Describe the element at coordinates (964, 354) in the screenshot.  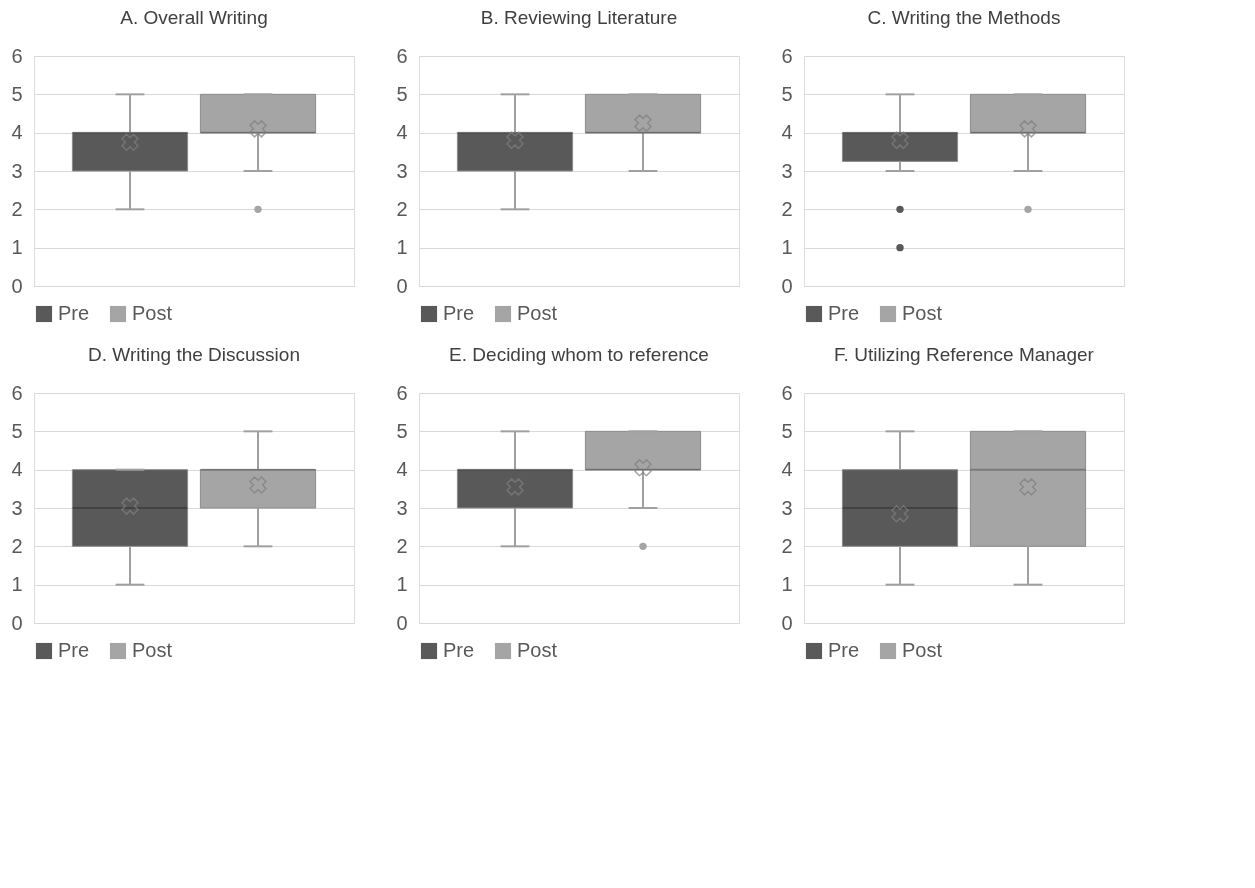
I see `chart-title: F. Utilizing Reference Manager` at that location.